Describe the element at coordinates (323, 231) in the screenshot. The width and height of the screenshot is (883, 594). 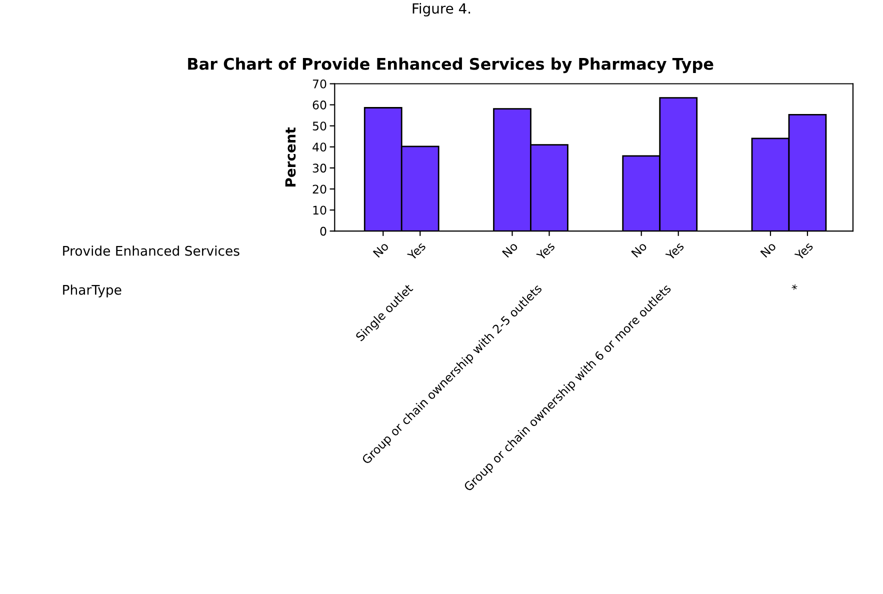
I see `y-tick-label: 0` at that location.